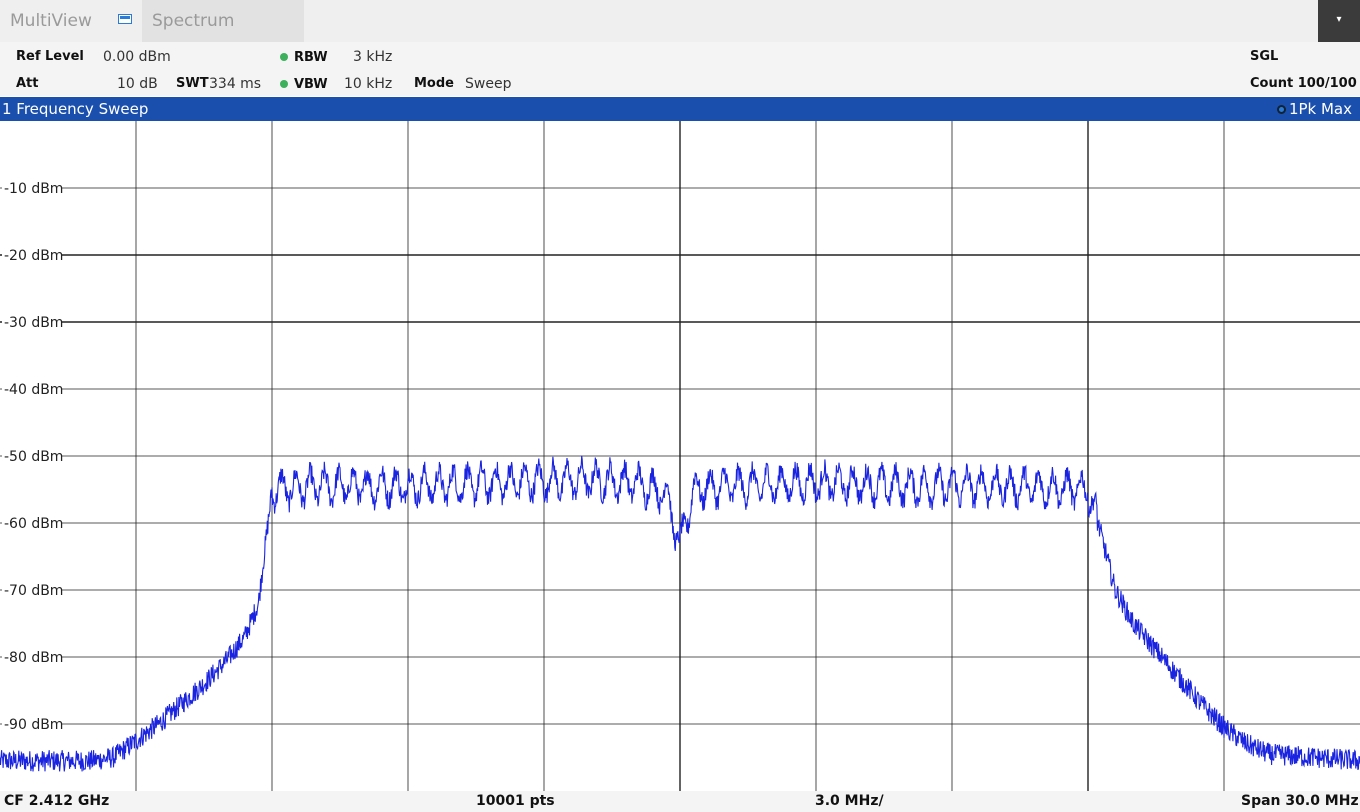  Describe the element at coordinates (284, 84) in the screenshot. I see `vbw-indicator-icon` at that location.